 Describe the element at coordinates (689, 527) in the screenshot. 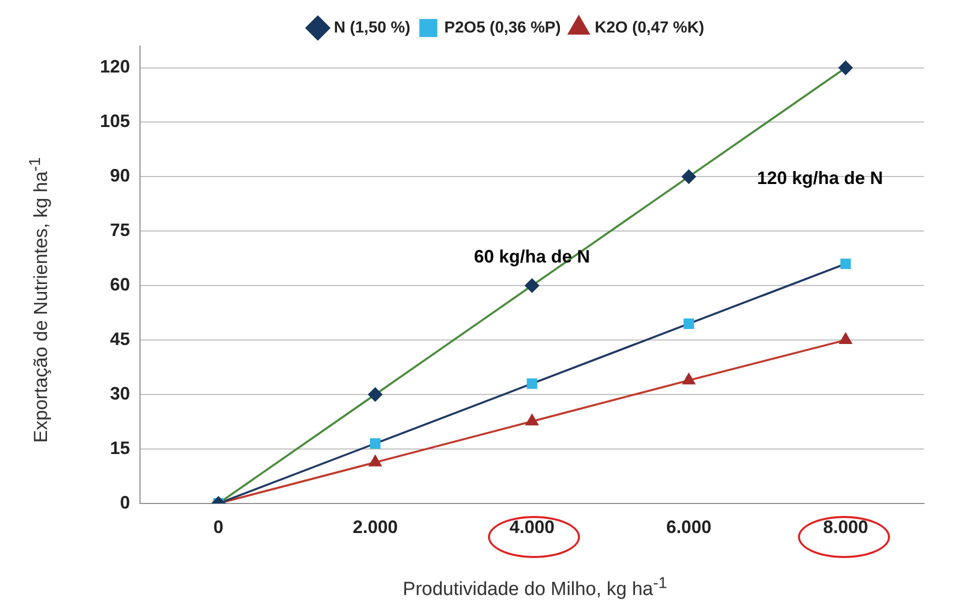

I see `x-tick-label: 6.000` at that location.